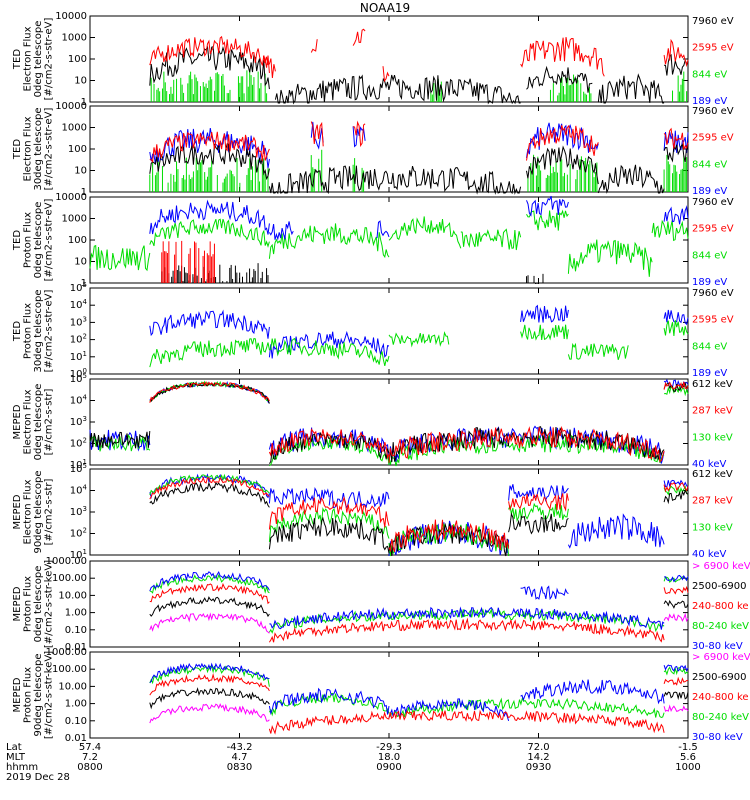  Describe the element at coordinates (38, 330) in the screenshot. I see `y-axis-label-line: 30deg telescope` at that location.